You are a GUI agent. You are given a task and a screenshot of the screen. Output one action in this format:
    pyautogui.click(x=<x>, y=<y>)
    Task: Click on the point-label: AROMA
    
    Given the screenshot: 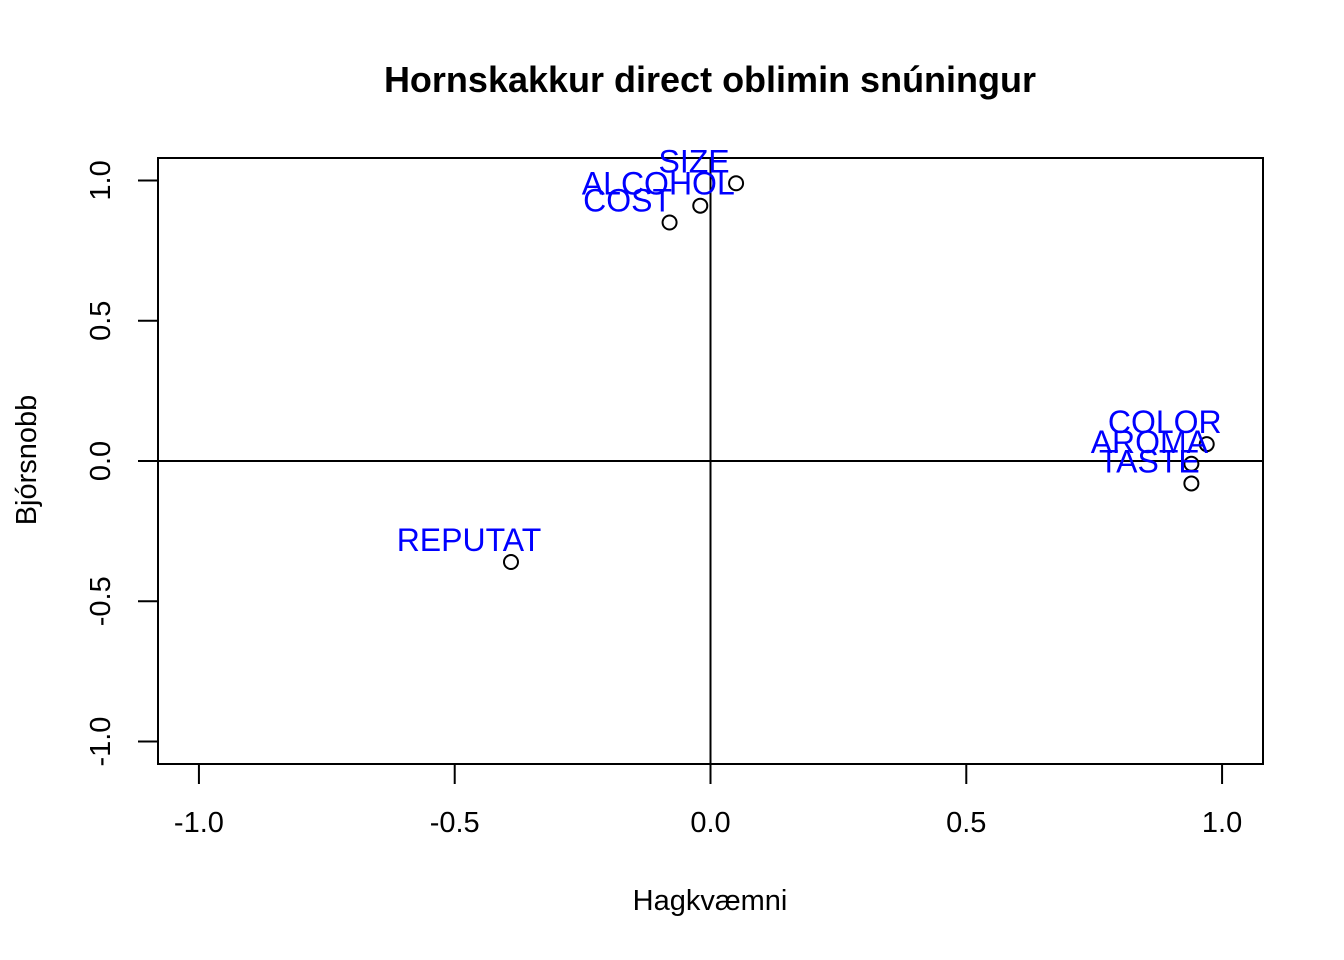 What is the action you would take?
    pyautogui.click(x=1150, y=442)
    